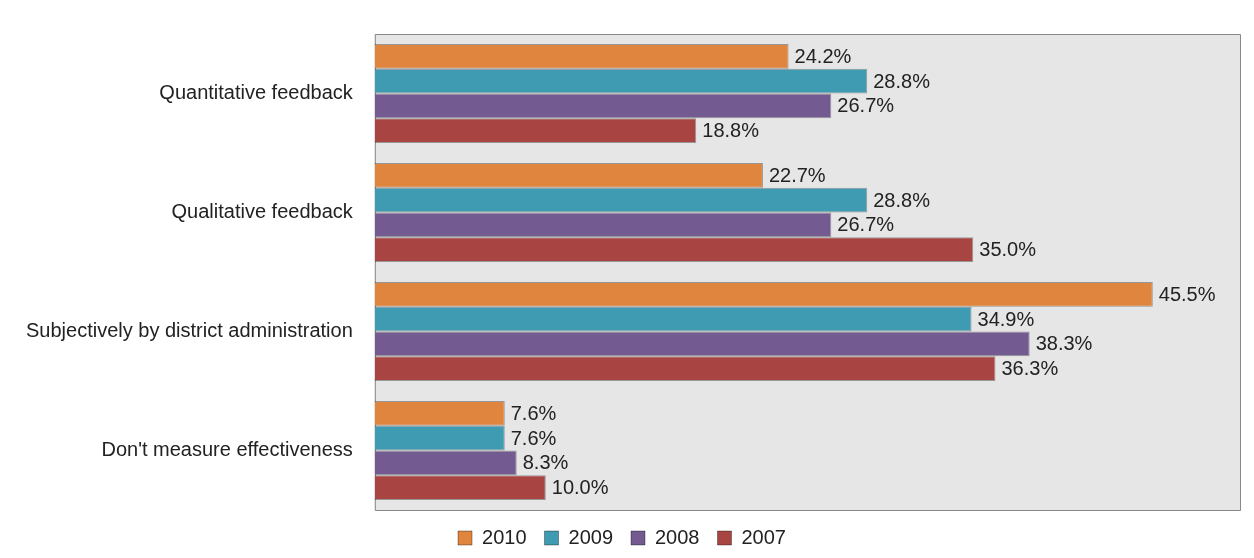  What do you see at coordinates (262, 211) in the screenshot?
I see `y-tick-label: Qualitative feedback` at bounding box center [262, 211].